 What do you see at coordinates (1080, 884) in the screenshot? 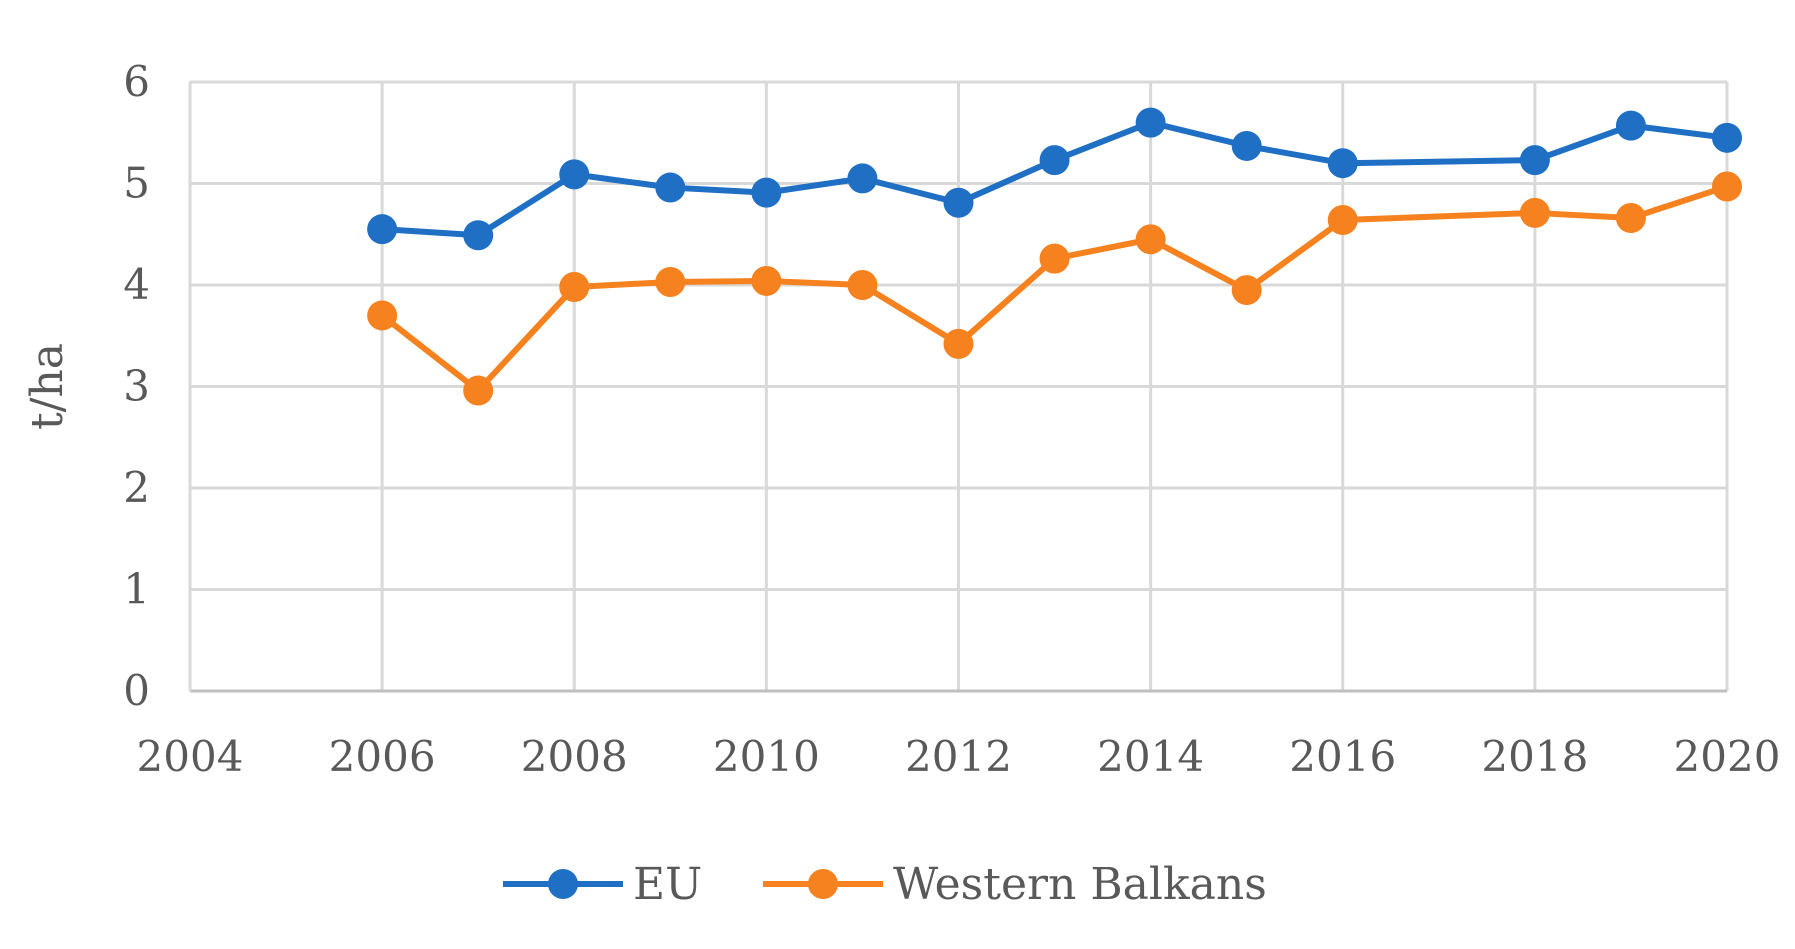
I see `legend-label: Western Balkans` at bounding box center [1080, 884].